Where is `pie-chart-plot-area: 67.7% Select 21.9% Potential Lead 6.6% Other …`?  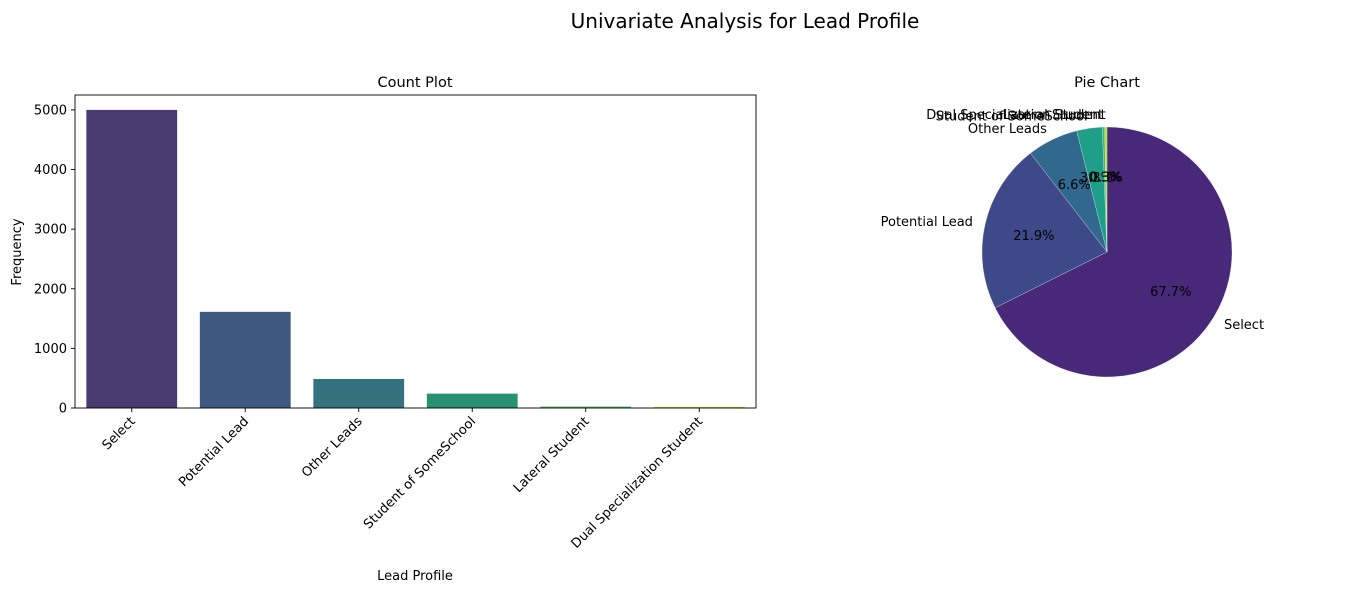 pie-chart-plot-area: 67.7% Select 21.9% Potential Lead 6.6% Other … is located at coordinates (1072, 243).